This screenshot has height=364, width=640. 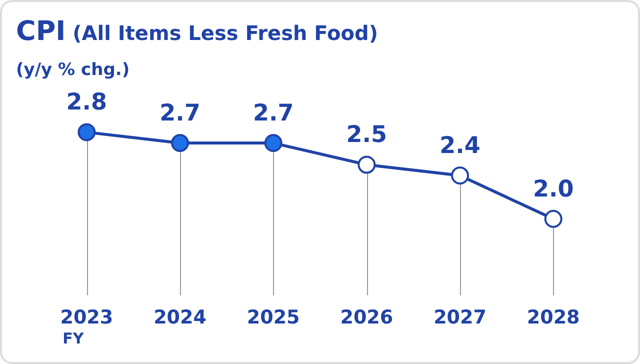 I want to click on x-tick-label: 2027, so click(x=460, y=317).